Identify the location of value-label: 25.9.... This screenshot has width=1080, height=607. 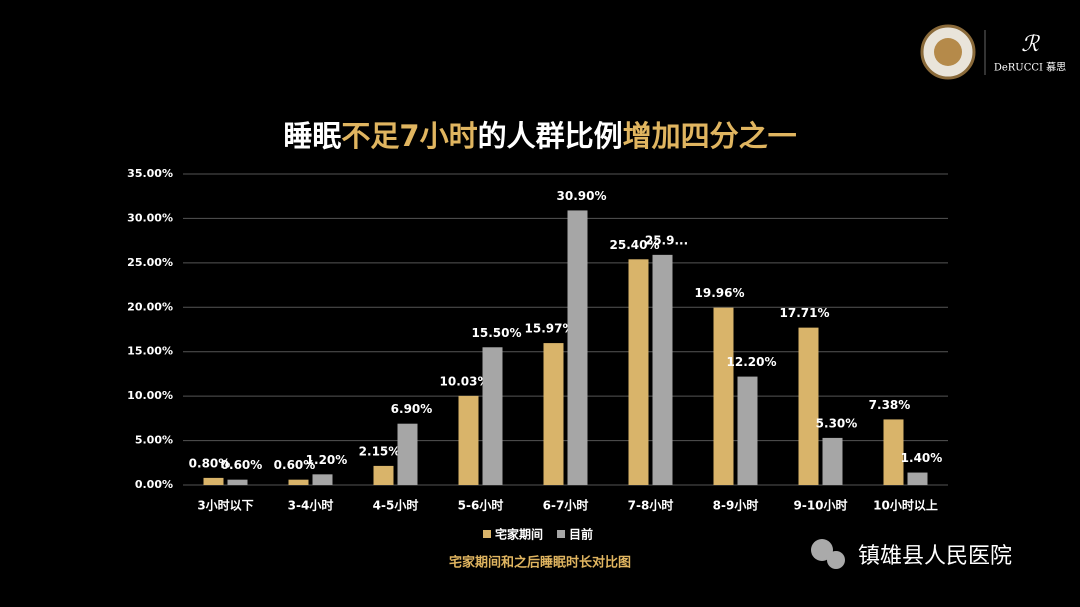
(666, 240).